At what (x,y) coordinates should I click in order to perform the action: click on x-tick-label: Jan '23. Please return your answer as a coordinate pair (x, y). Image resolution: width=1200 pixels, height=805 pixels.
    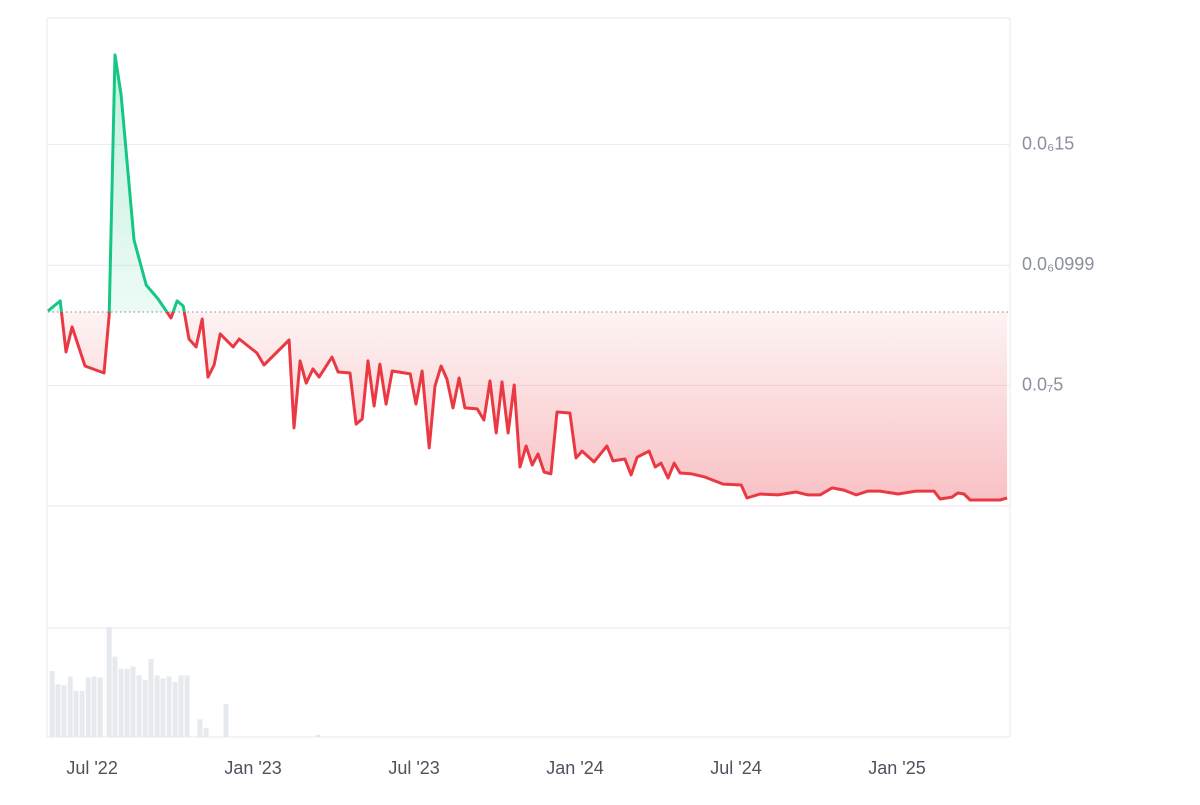
    Looking at the image, I should click on (252, 768).